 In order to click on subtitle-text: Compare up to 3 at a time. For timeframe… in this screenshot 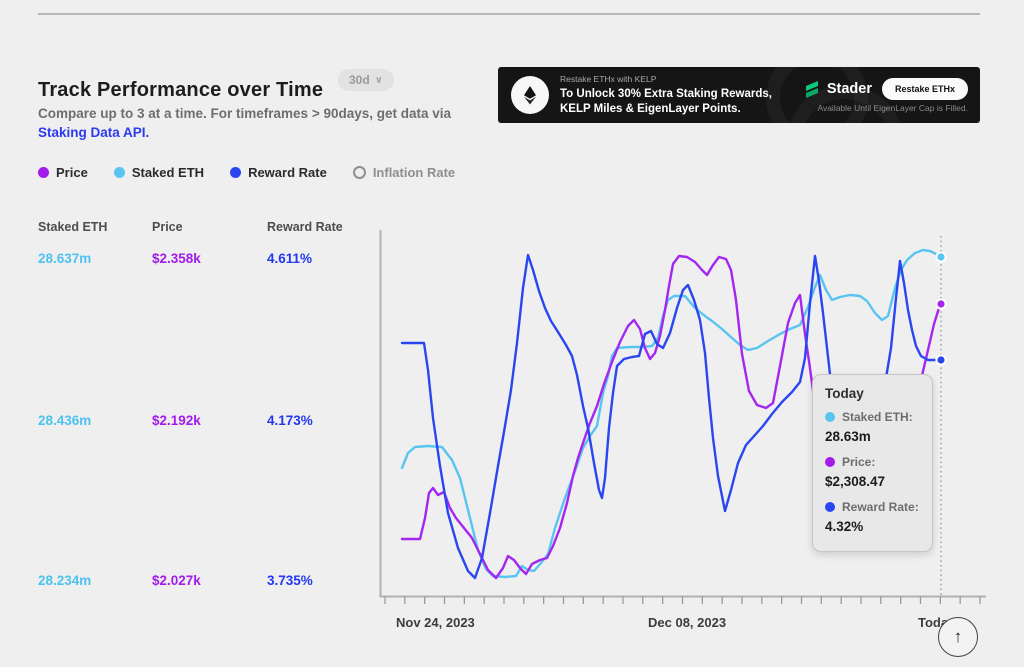, I will do `click(245, 113)`.